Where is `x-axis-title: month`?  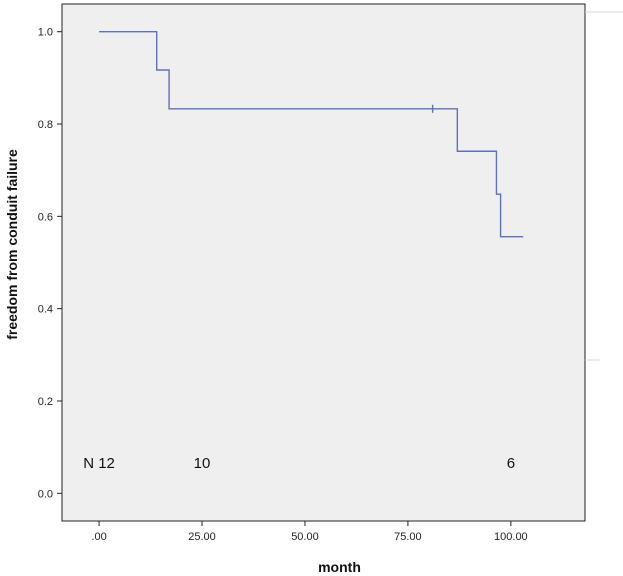
x-axis-title: month is located at coordinates (339, 567).